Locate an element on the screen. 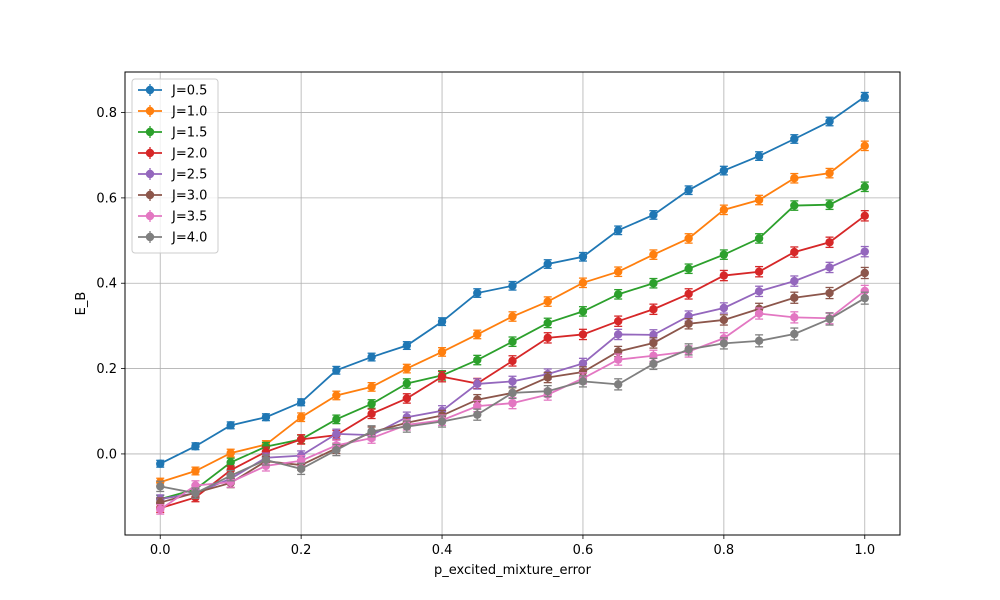  x-tick-label: 0.8 is located at coordinates (724, 550).